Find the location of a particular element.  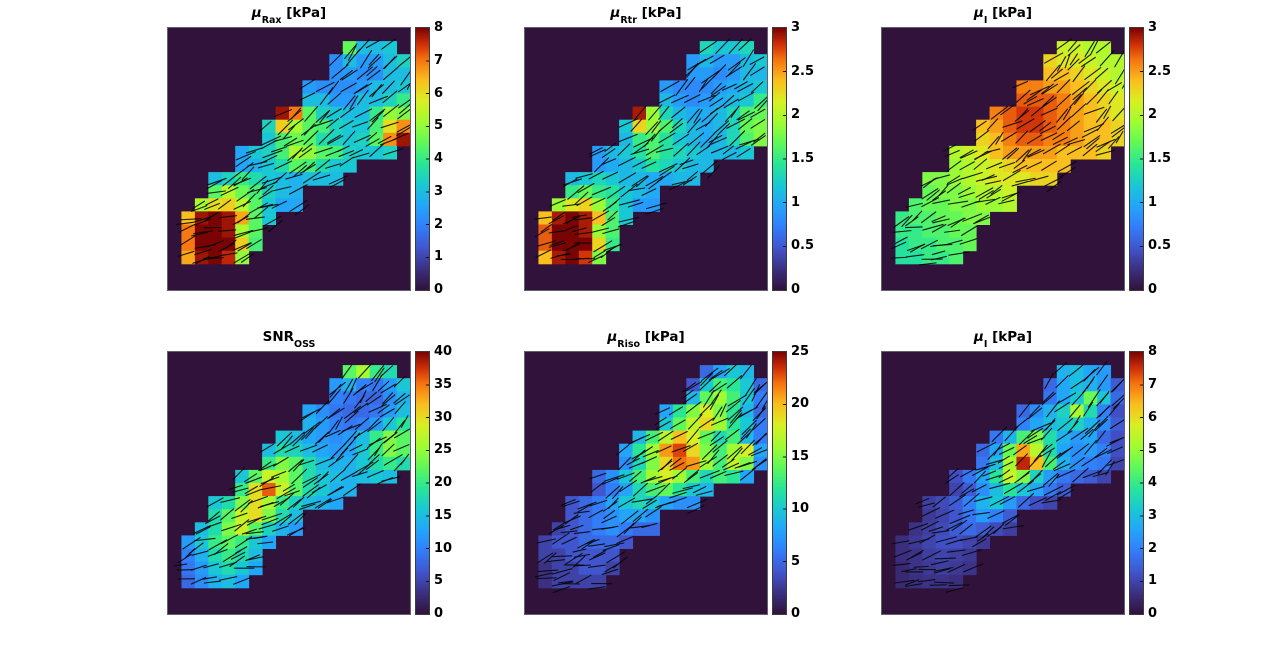

colorbar-tick-label: 40 is located at coordinates (443, 351).